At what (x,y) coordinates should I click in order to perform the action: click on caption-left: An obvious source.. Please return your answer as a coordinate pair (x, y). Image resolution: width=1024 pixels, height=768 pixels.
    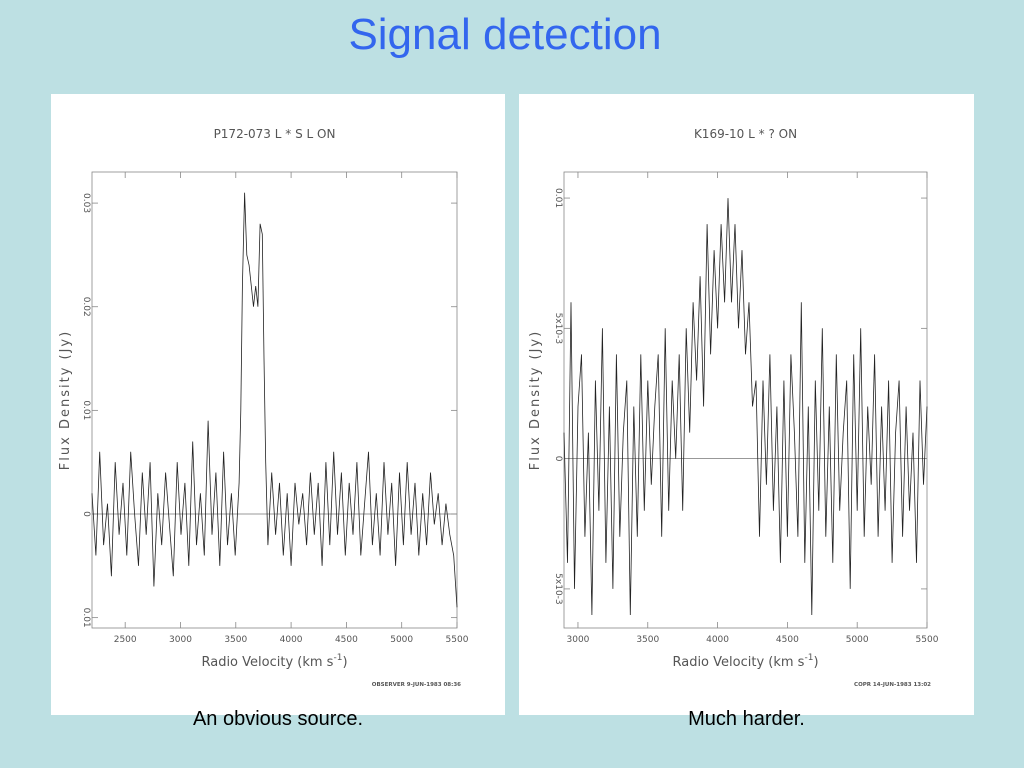
    Looking at the image, I should click on (278, 719).